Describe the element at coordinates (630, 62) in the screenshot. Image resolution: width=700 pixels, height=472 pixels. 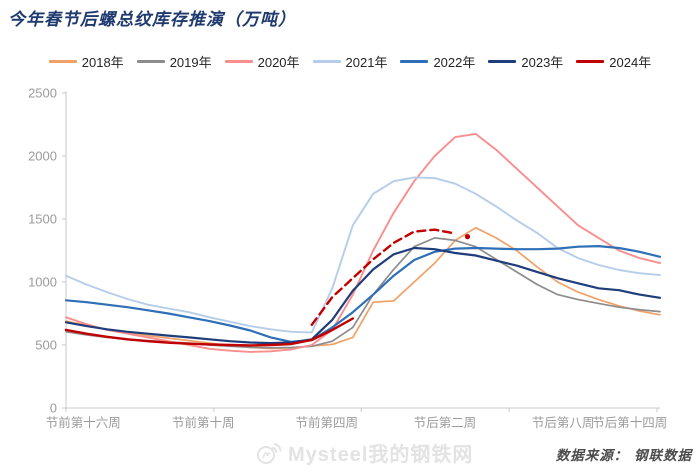
I see `legend-label: 2024年` at that location.